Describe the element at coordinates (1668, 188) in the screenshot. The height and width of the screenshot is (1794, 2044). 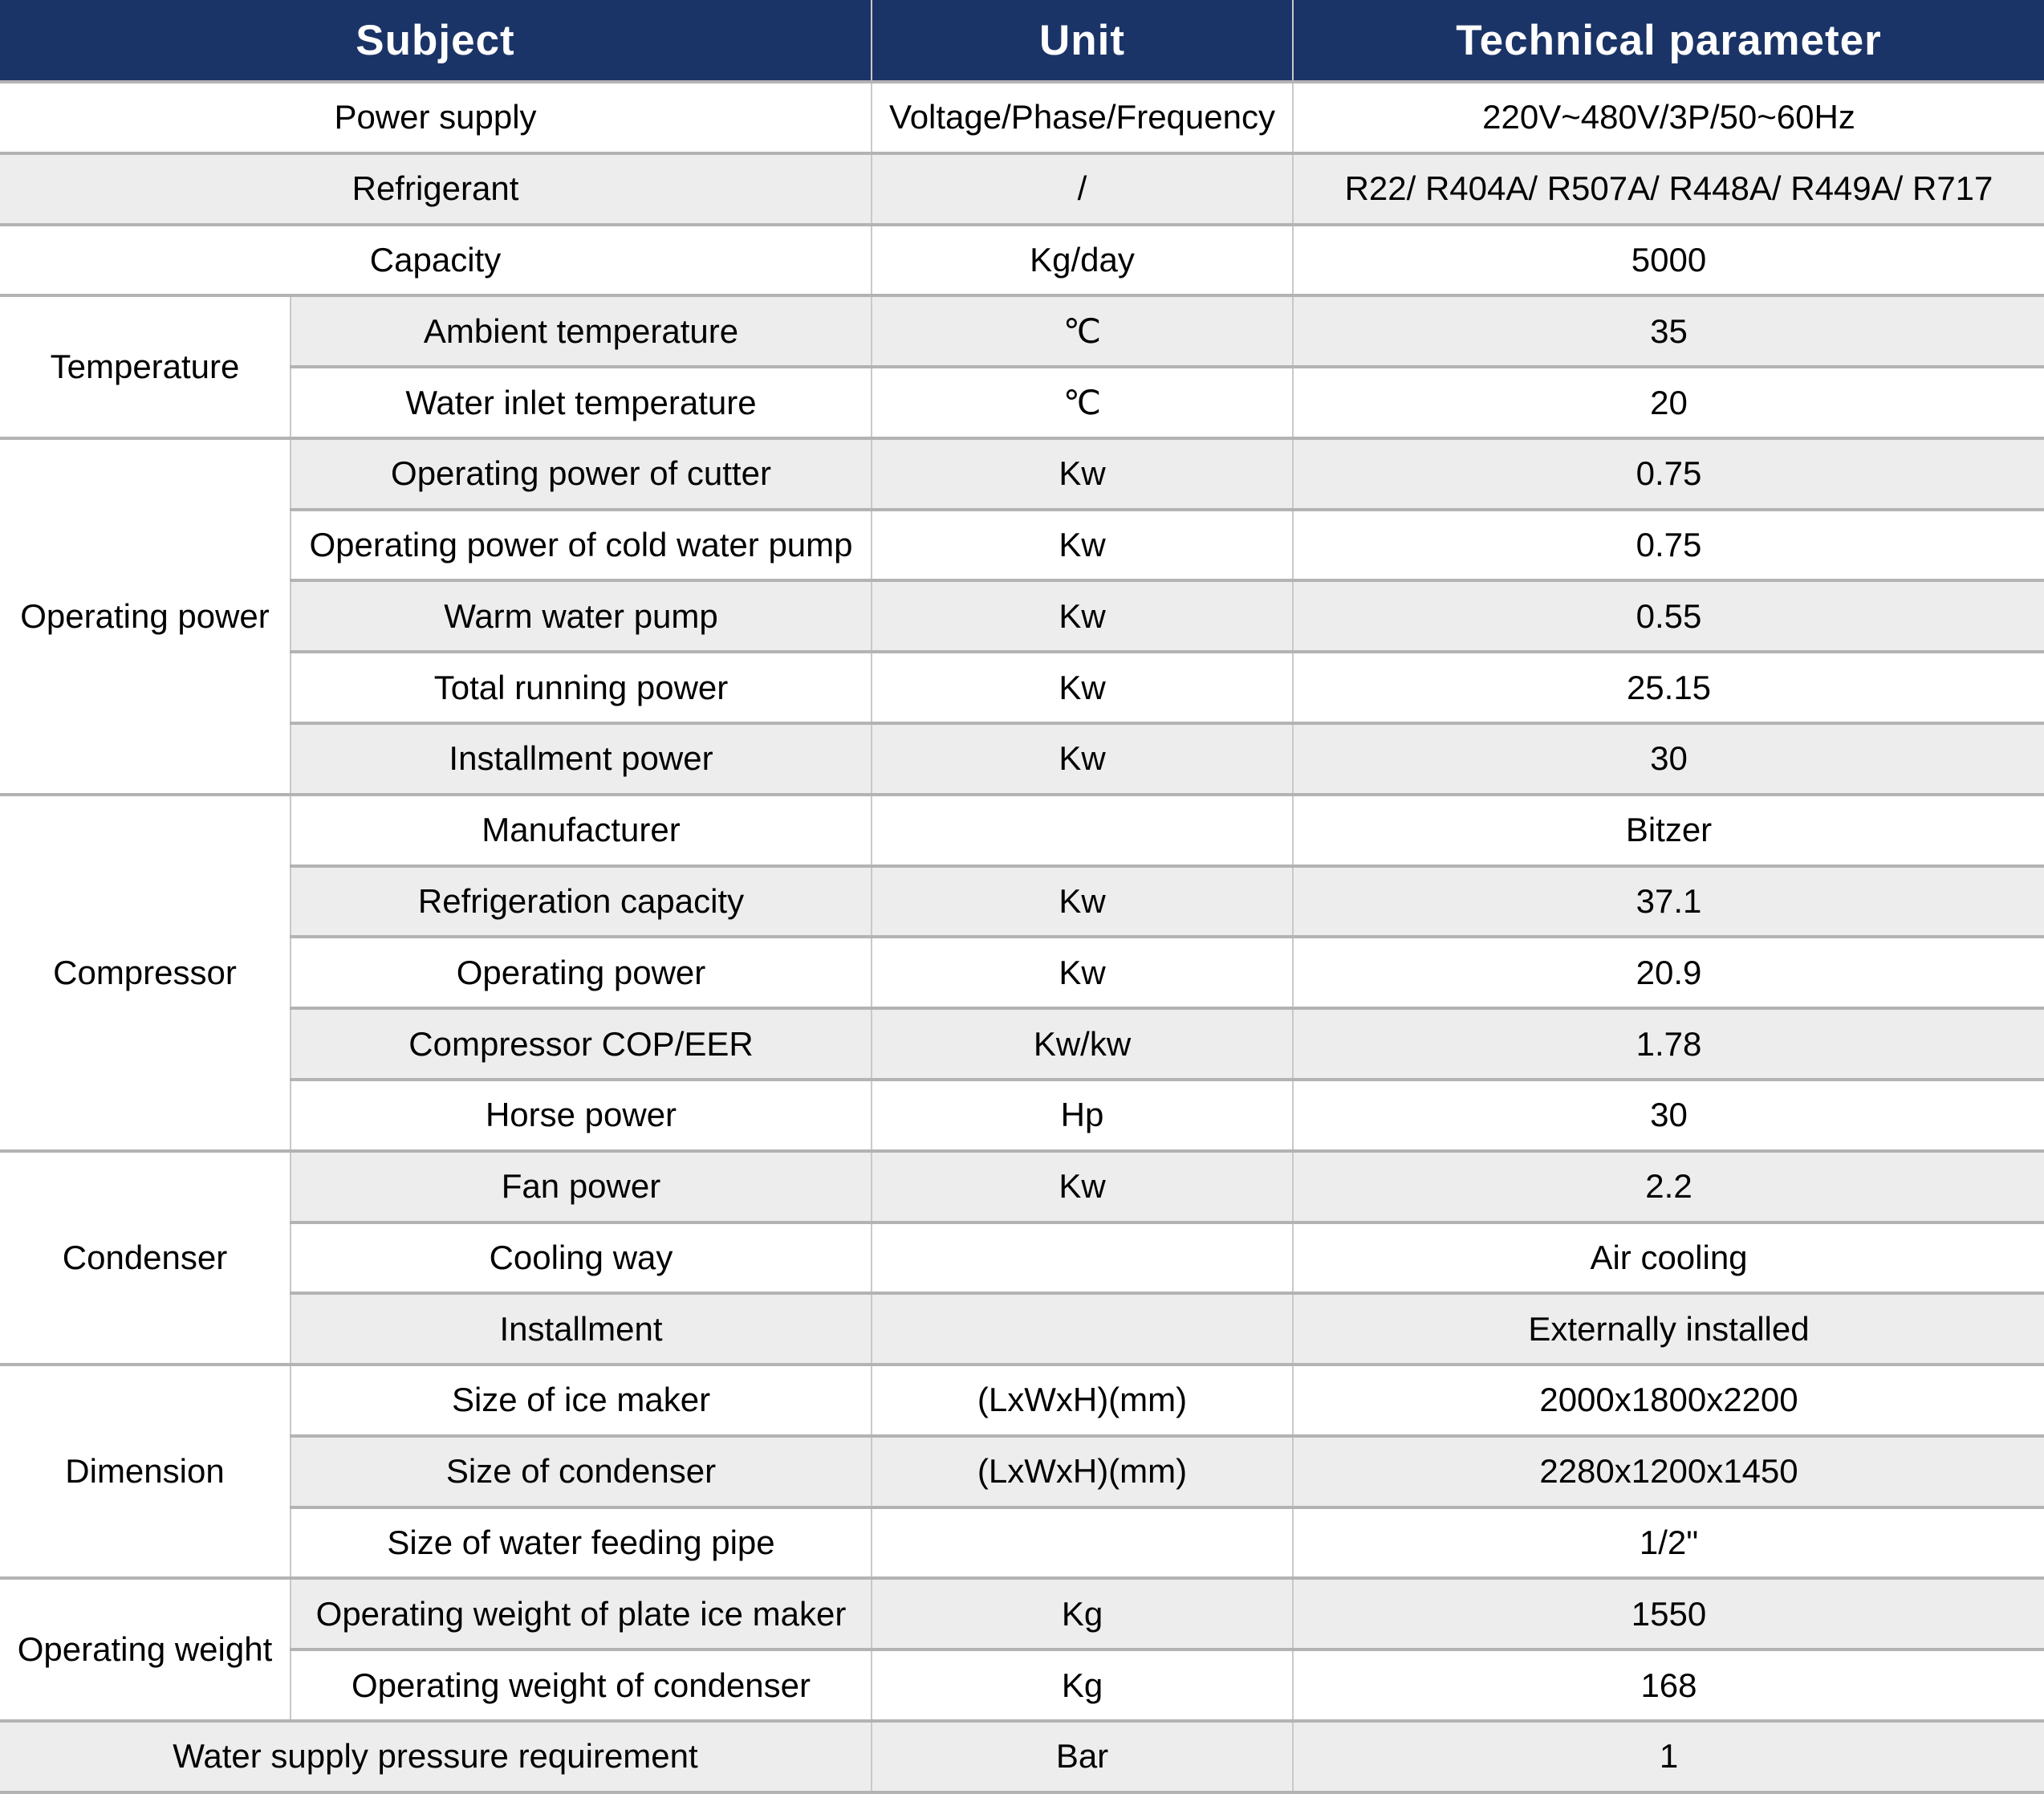
I see `value-cell: R22/ R404A/ R507A/ R448A/ R449A/ R717` at that location.